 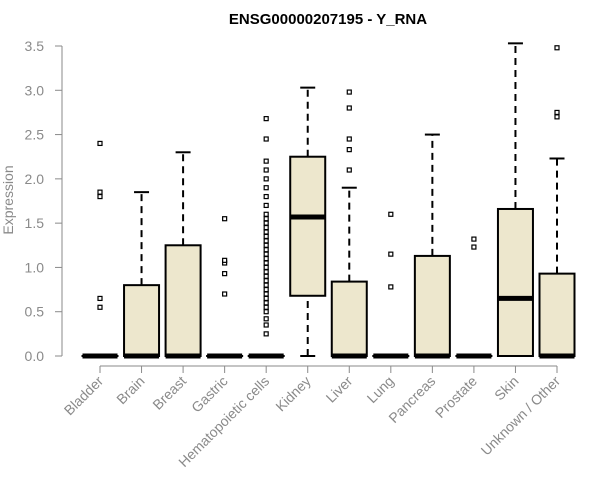 What do you see at coordinates (35, 90) in the screenshot?
I see `y-tick-label: 3.0` at bounding box center [35, 90].